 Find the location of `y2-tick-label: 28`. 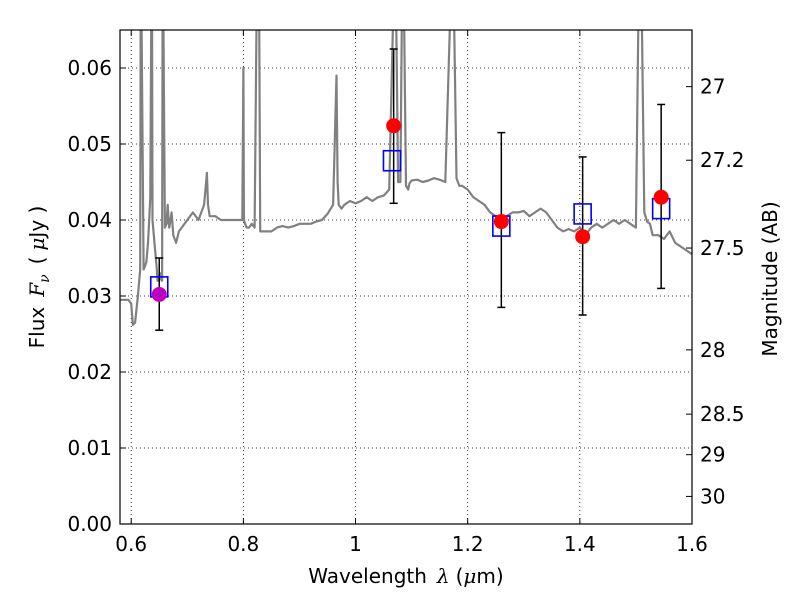

y2-tick-label: 28 is located at coordinates (712, 350).